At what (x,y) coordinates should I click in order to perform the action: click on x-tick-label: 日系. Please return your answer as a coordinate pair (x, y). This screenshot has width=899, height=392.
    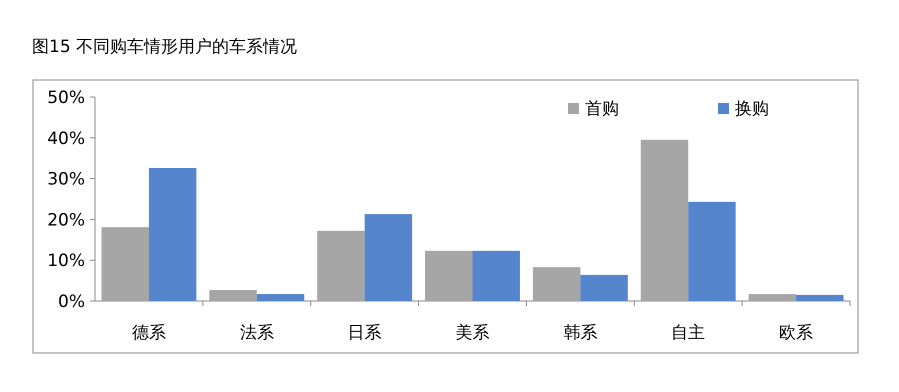
    Looking at the image, I should click on (365, 333).